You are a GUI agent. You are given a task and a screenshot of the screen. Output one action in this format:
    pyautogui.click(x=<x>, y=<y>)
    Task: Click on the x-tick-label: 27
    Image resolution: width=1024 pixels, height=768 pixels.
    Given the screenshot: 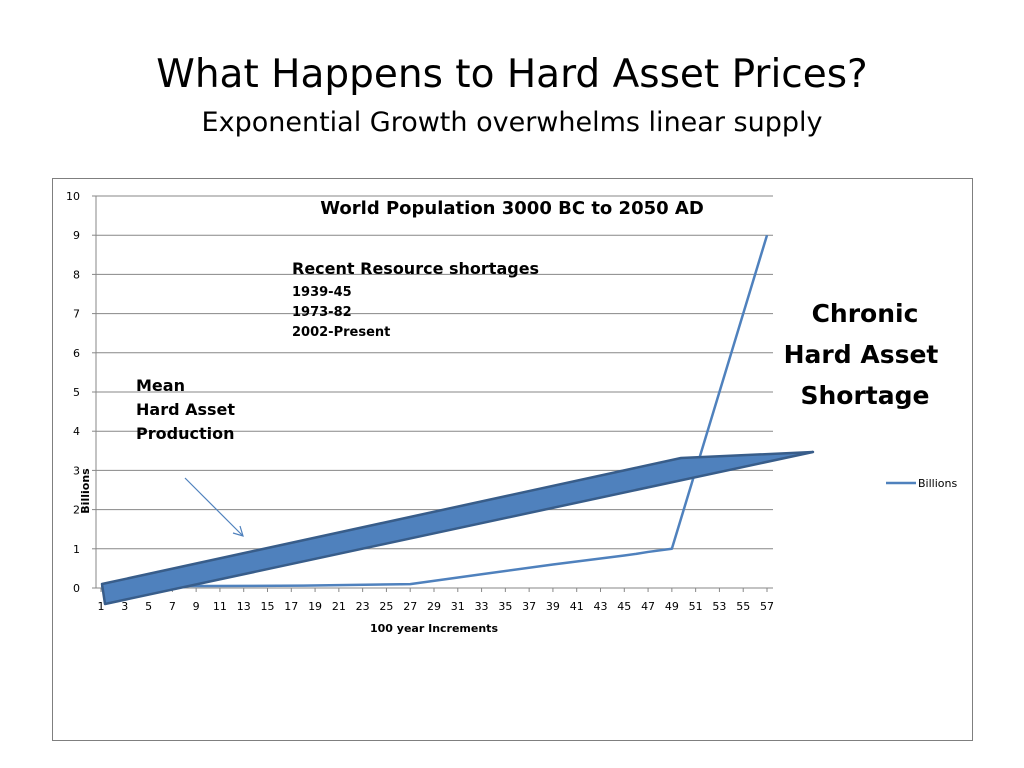 What is the action you would take?
    pyautogui.click(x=410, y=606)
    